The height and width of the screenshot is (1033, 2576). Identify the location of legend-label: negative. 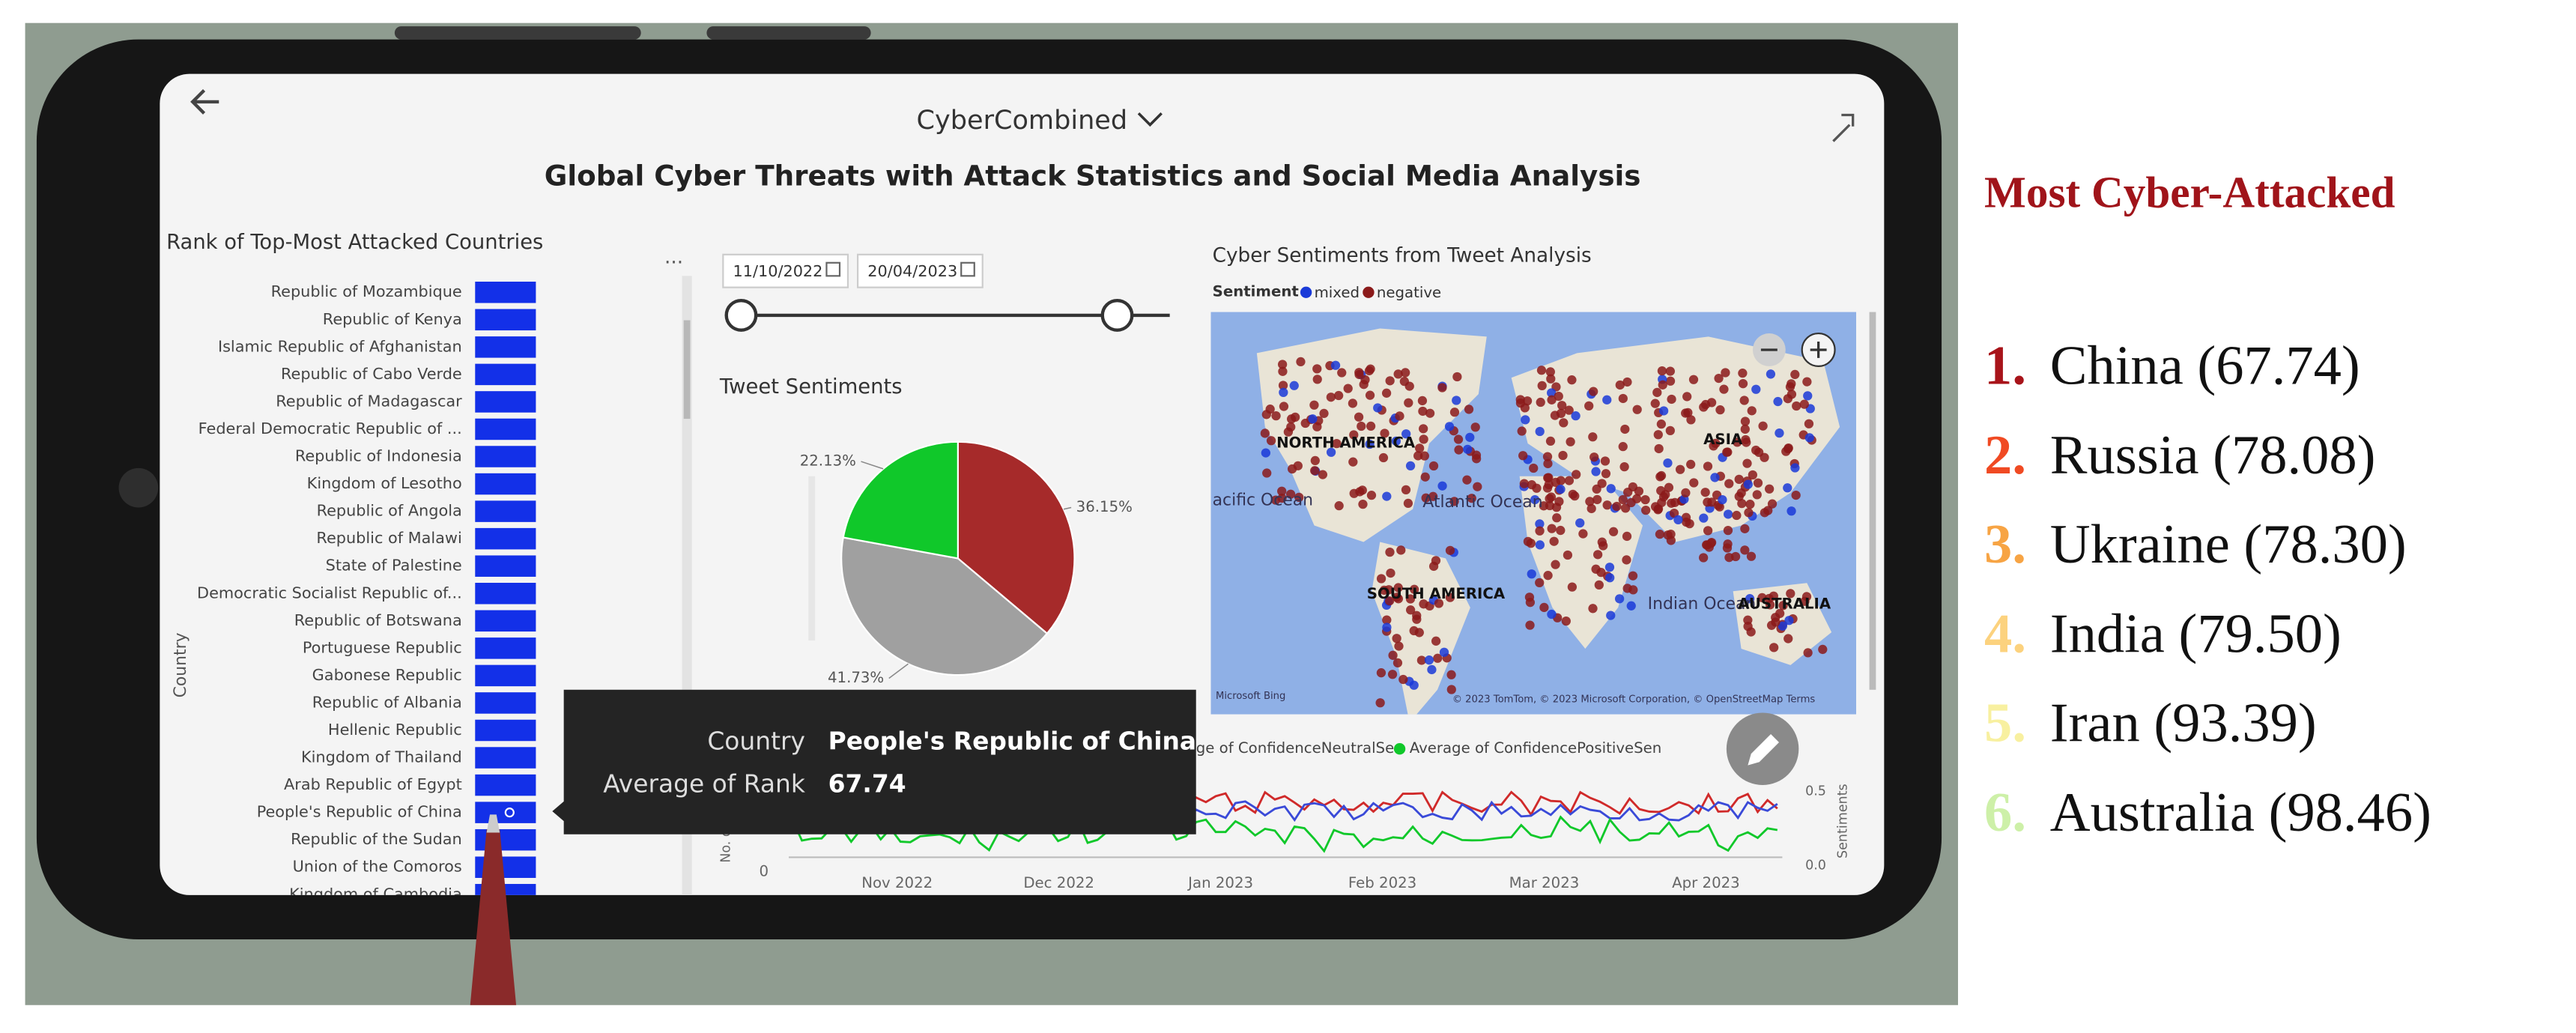
(1409, 292).